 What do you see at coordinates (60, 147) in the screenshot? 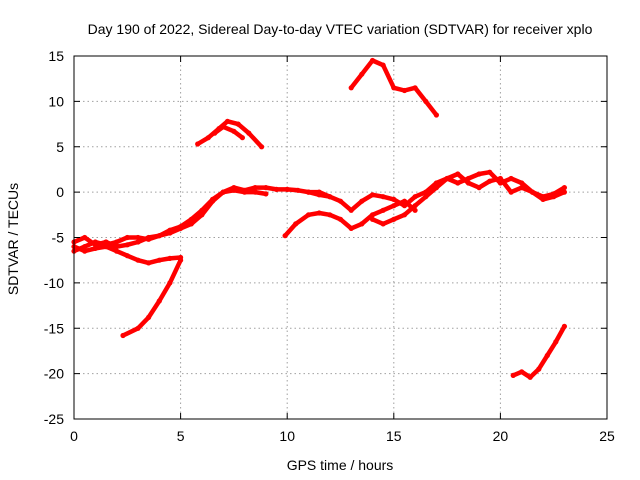
I see `y-tick-label: 5` at bounding box center [60, 147].